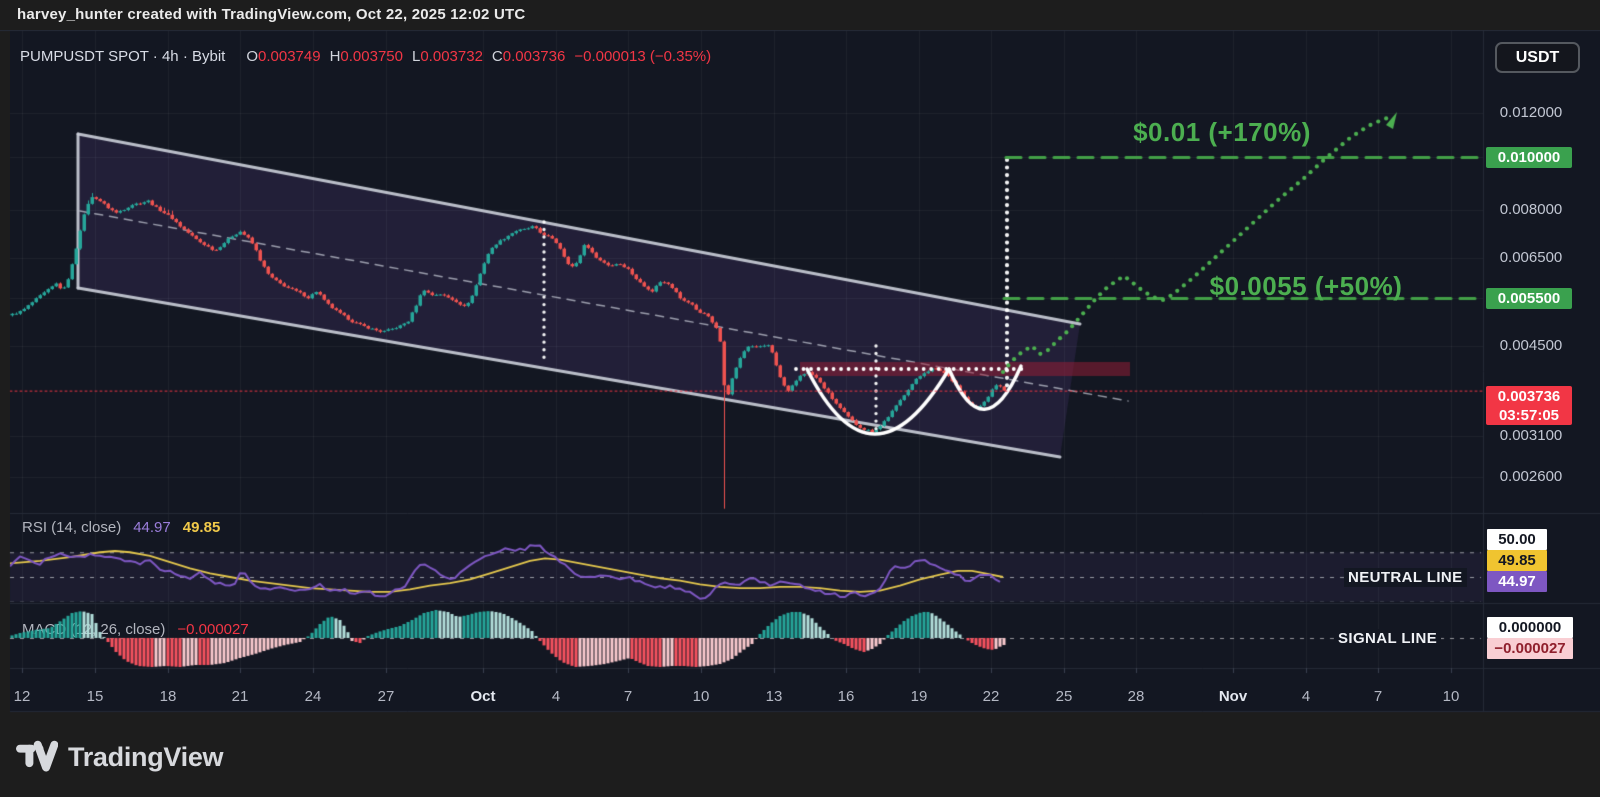 Image resolution: width=1600 pixels, height=797 pixels. Describe the element at coordinates (386, 696) in the screenshot. I see `time-axis-label-27: 27` at that location.